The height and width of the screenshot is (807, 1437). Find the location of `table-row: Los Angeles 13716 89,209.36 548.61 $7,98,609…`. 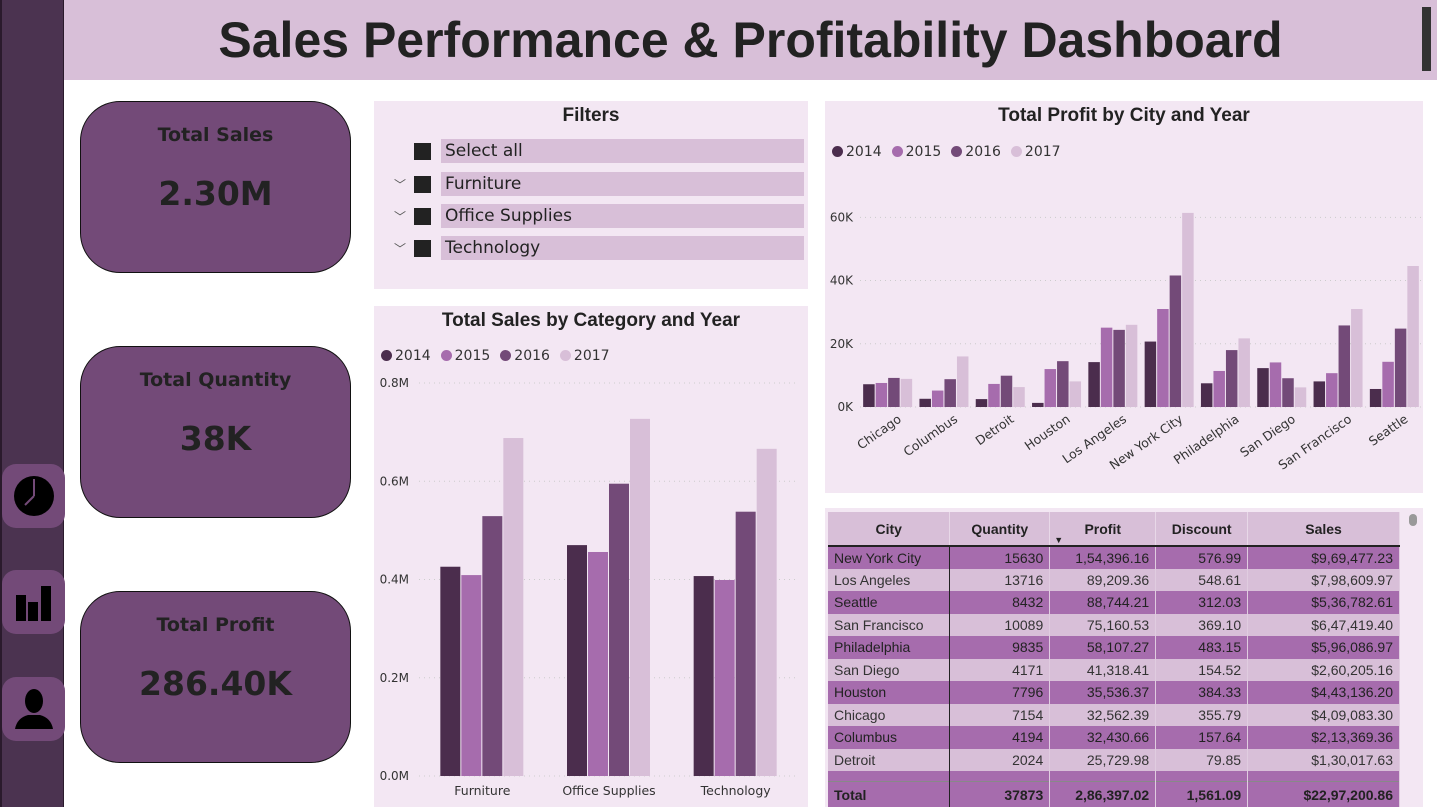

table-row: Los Angeles 13716 89,209.36 548.61 $7,98,609… is located at coordinates (1114, 579).